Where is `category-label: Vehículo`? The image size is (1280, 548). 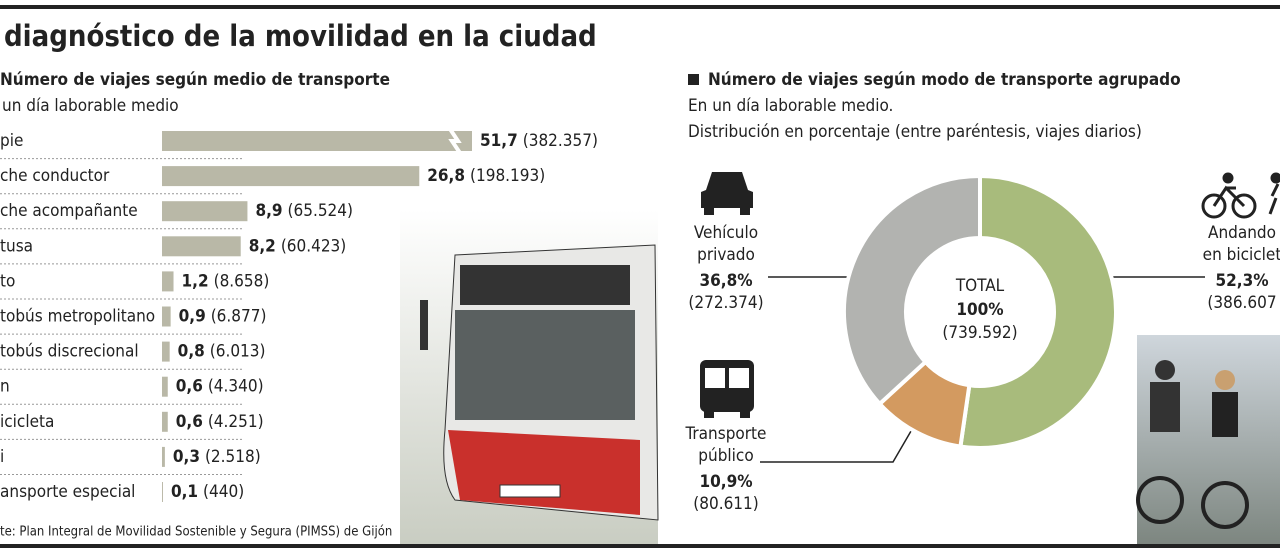
category-label: Vehículo is located at coordinates (726, 233).